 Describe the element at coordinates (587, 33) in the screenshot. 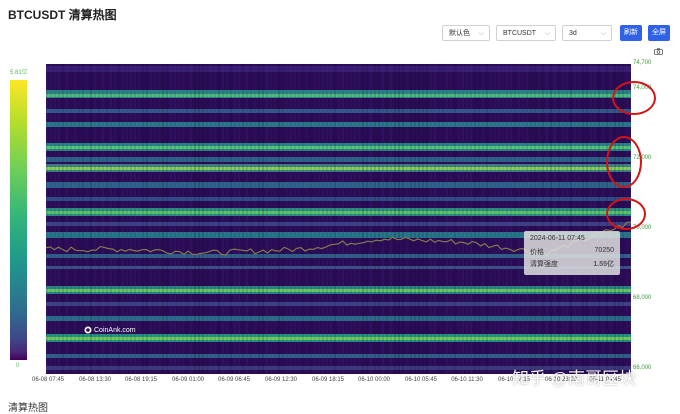

I see `range-select: 3d ⌵` at that location.